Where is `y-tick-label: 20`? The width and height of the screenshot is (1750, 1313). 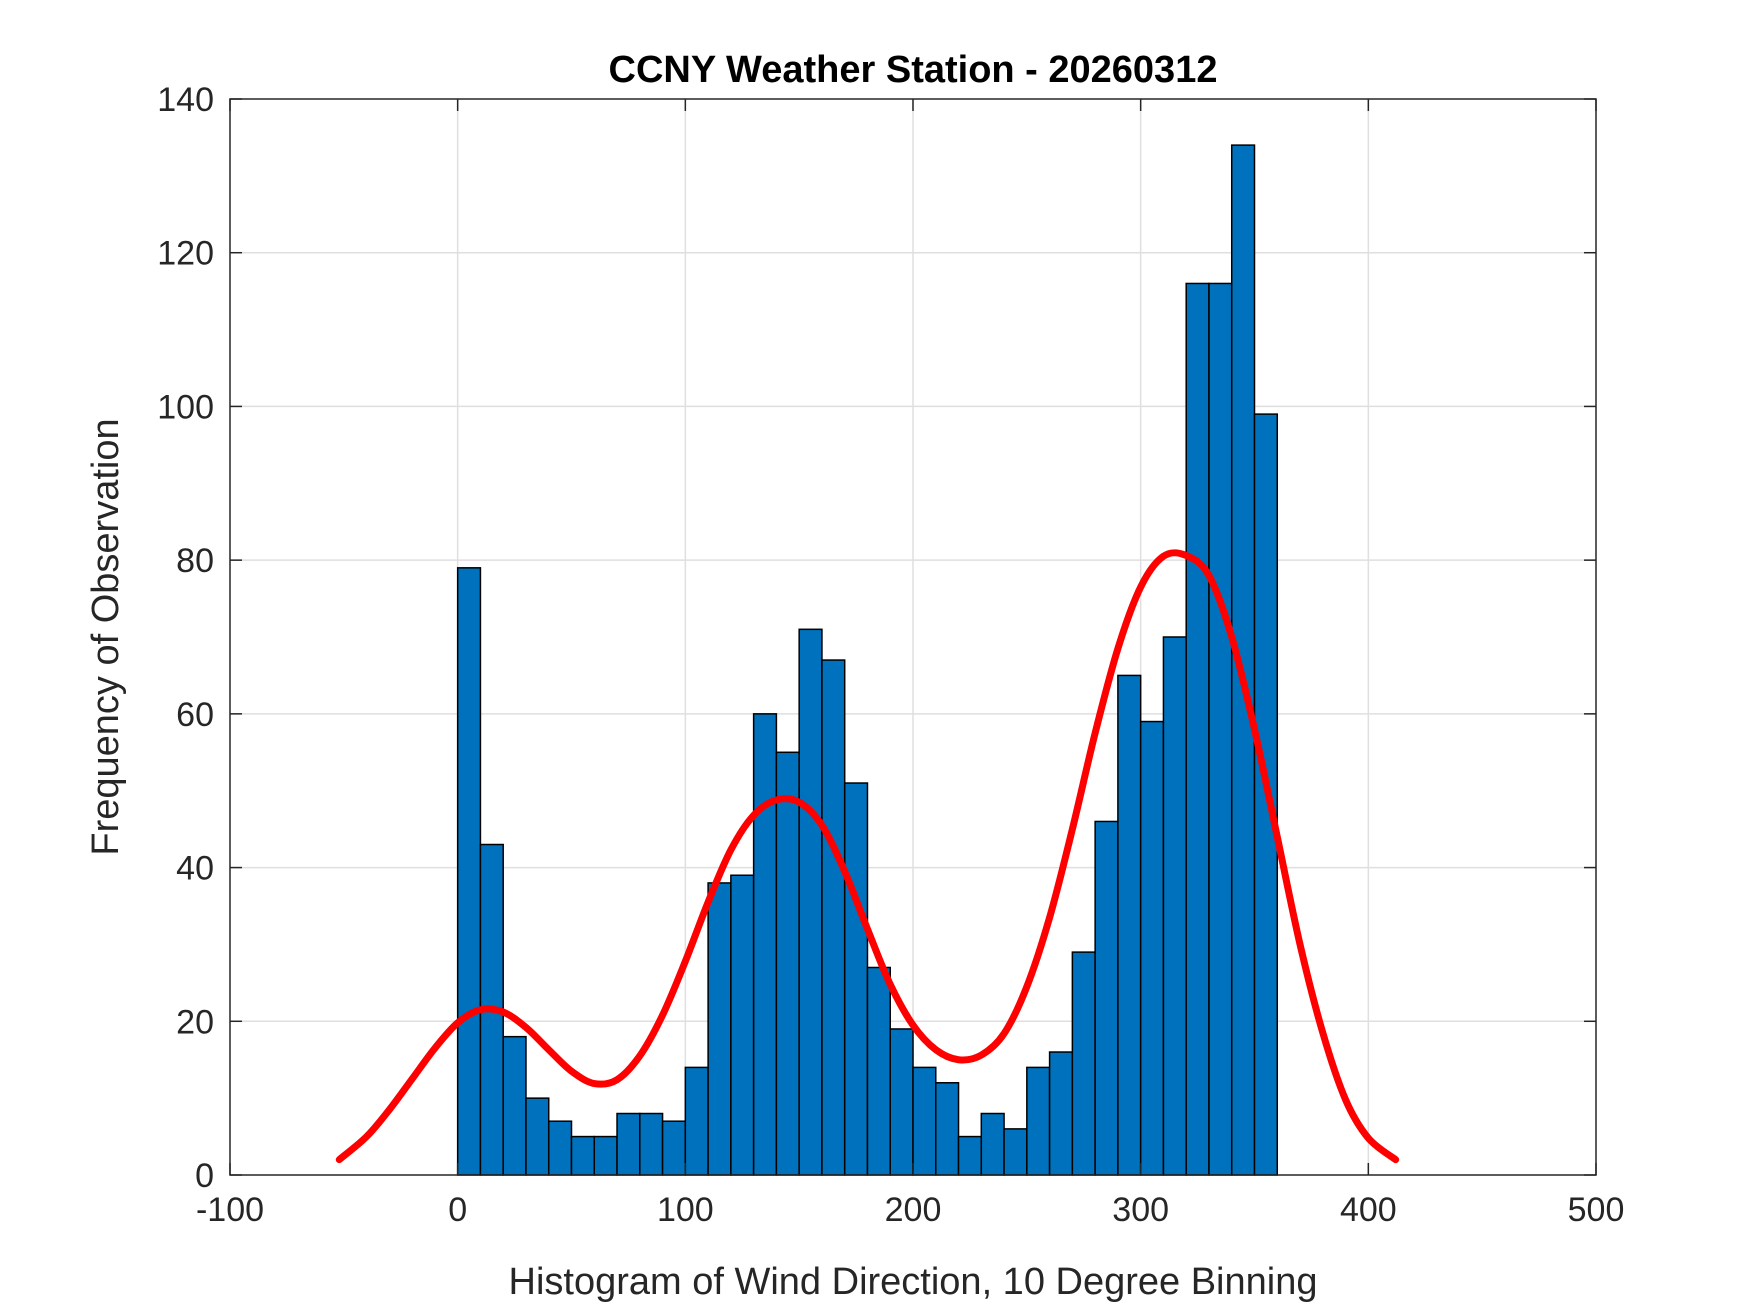 y-tick-label: 20 is located at coordinates (195, 1022).